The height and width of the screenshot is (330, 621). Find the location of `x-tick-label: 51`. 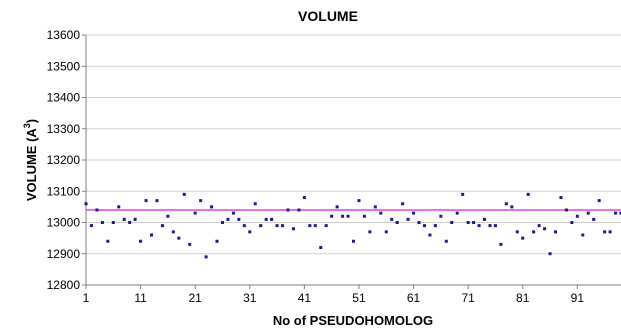

x-tick-label: 51 is located at coordinates (359, 298).